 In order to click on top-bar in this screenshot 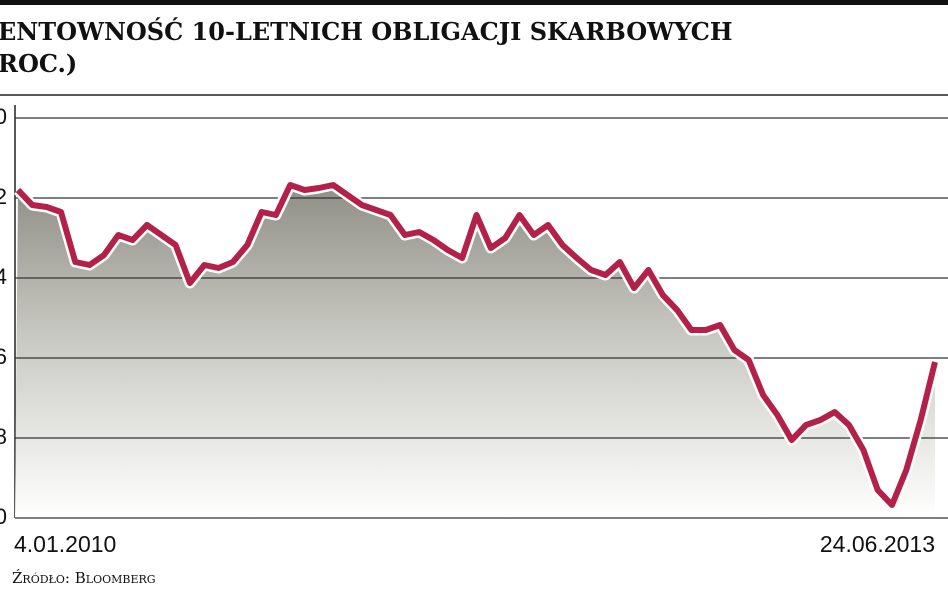, I will do `click(474, 2)`.